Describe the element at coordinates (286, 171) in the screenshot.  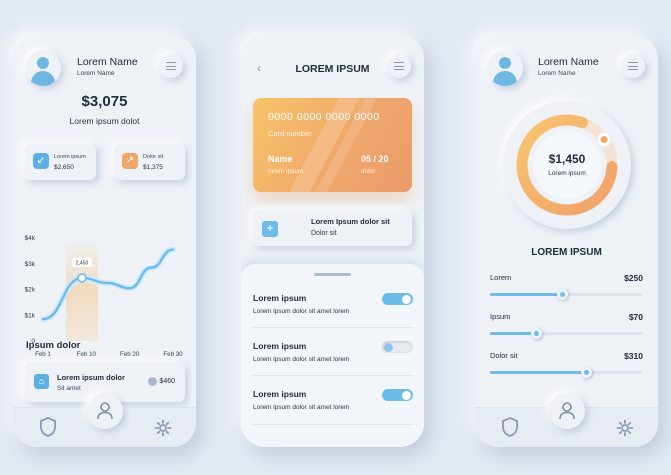
I see `card-holder-sub: lorem ipsum` at that location.